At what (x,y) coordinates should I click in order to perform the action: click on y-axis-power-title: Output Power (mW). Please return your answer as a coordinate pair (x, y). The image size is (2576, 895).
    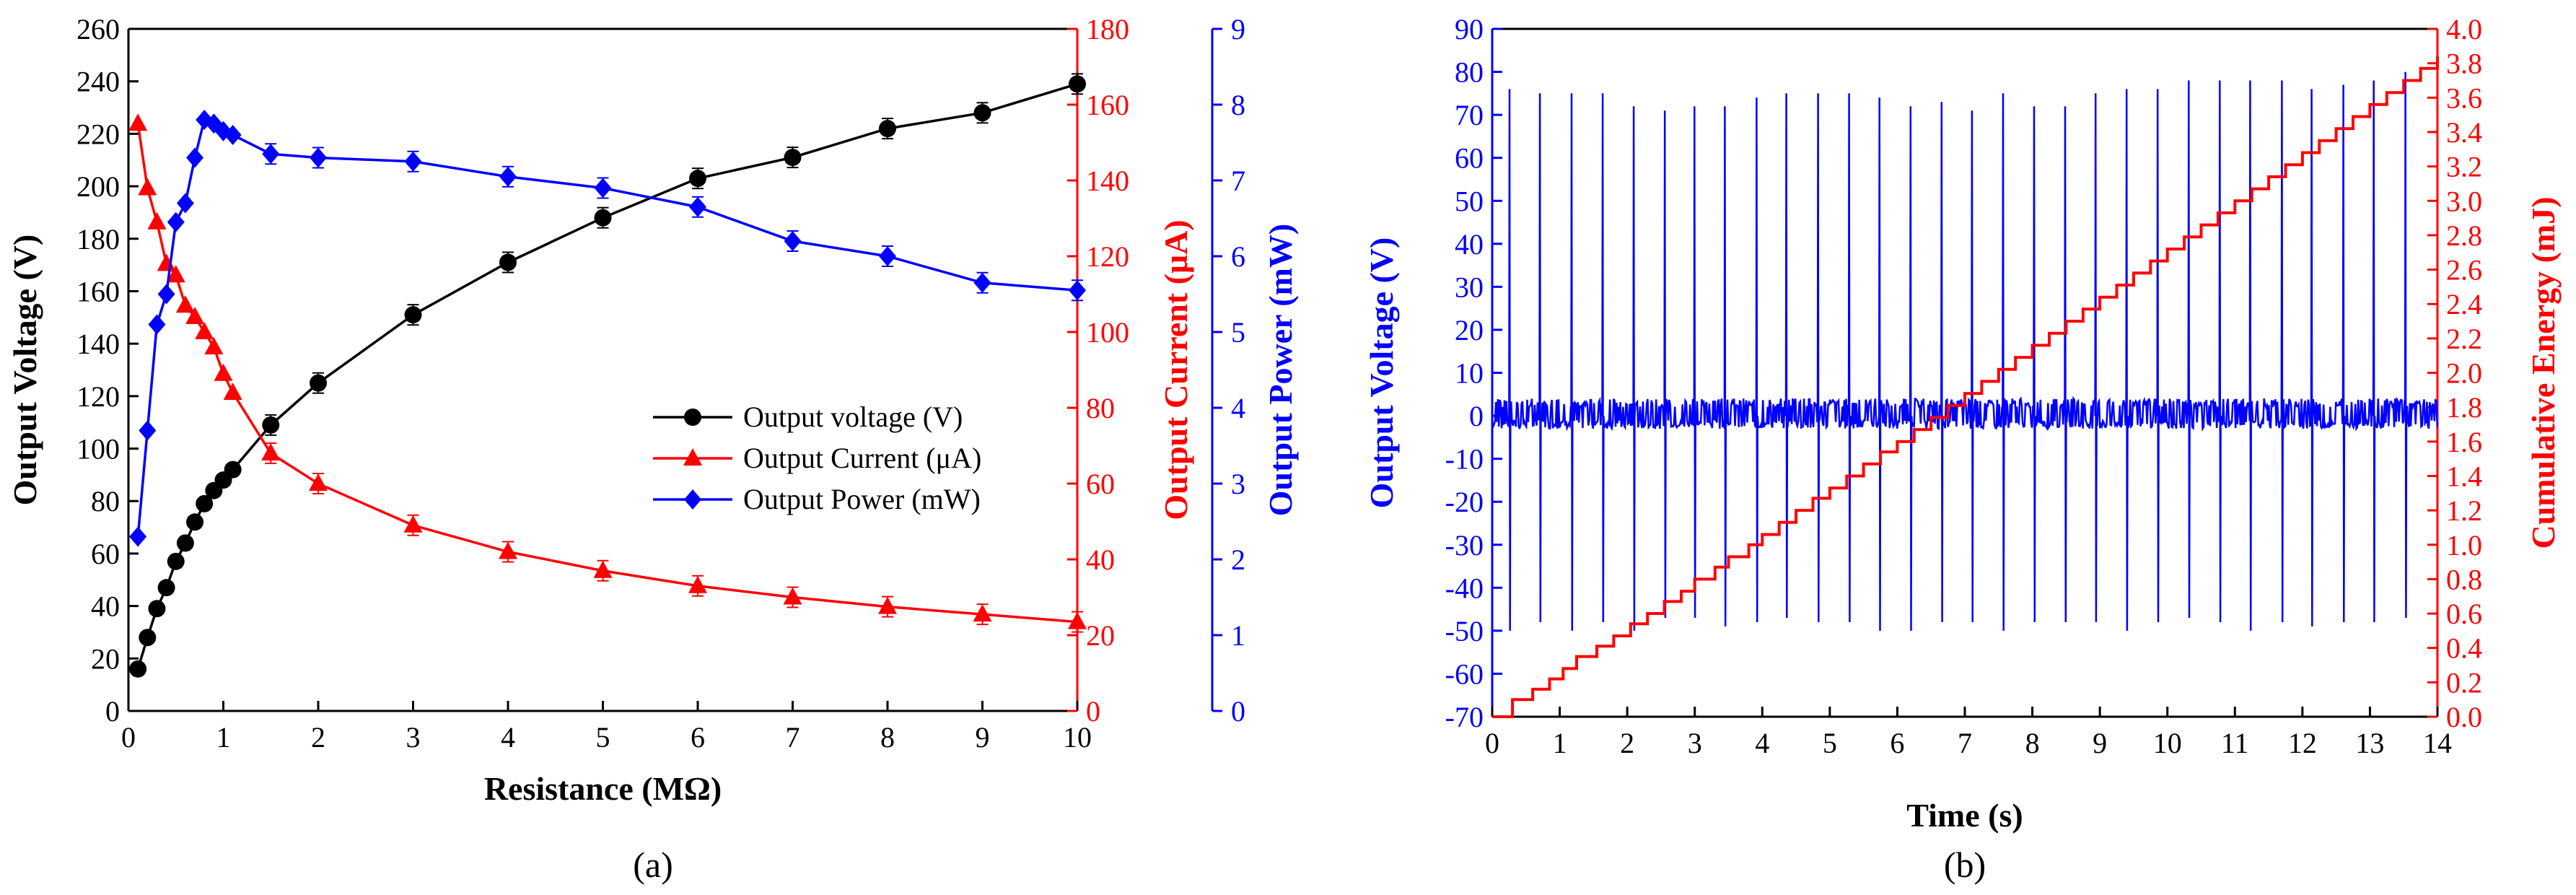
    Looking at the image, I should click on (1280, 370).